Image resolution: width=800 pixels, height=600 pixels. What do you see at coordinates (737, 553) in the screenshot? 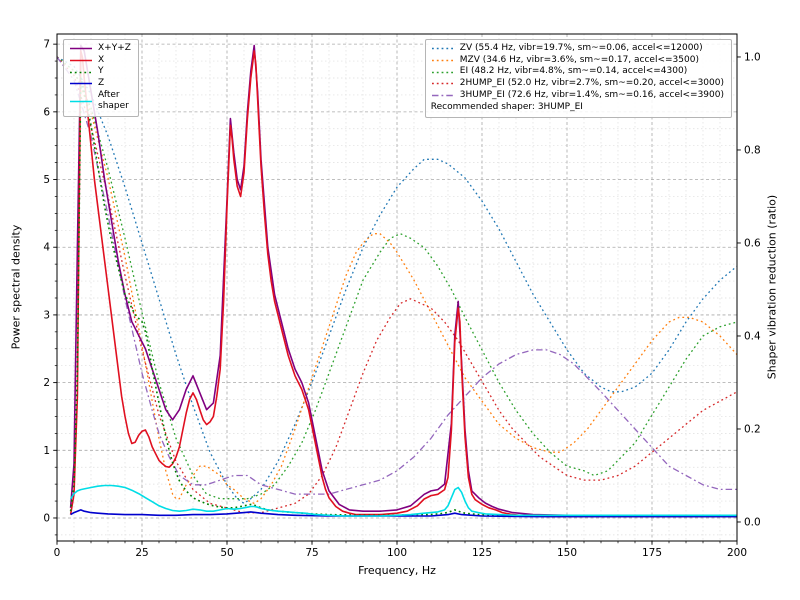
I see `svg-text: 200` at bounding box center [737, 553].